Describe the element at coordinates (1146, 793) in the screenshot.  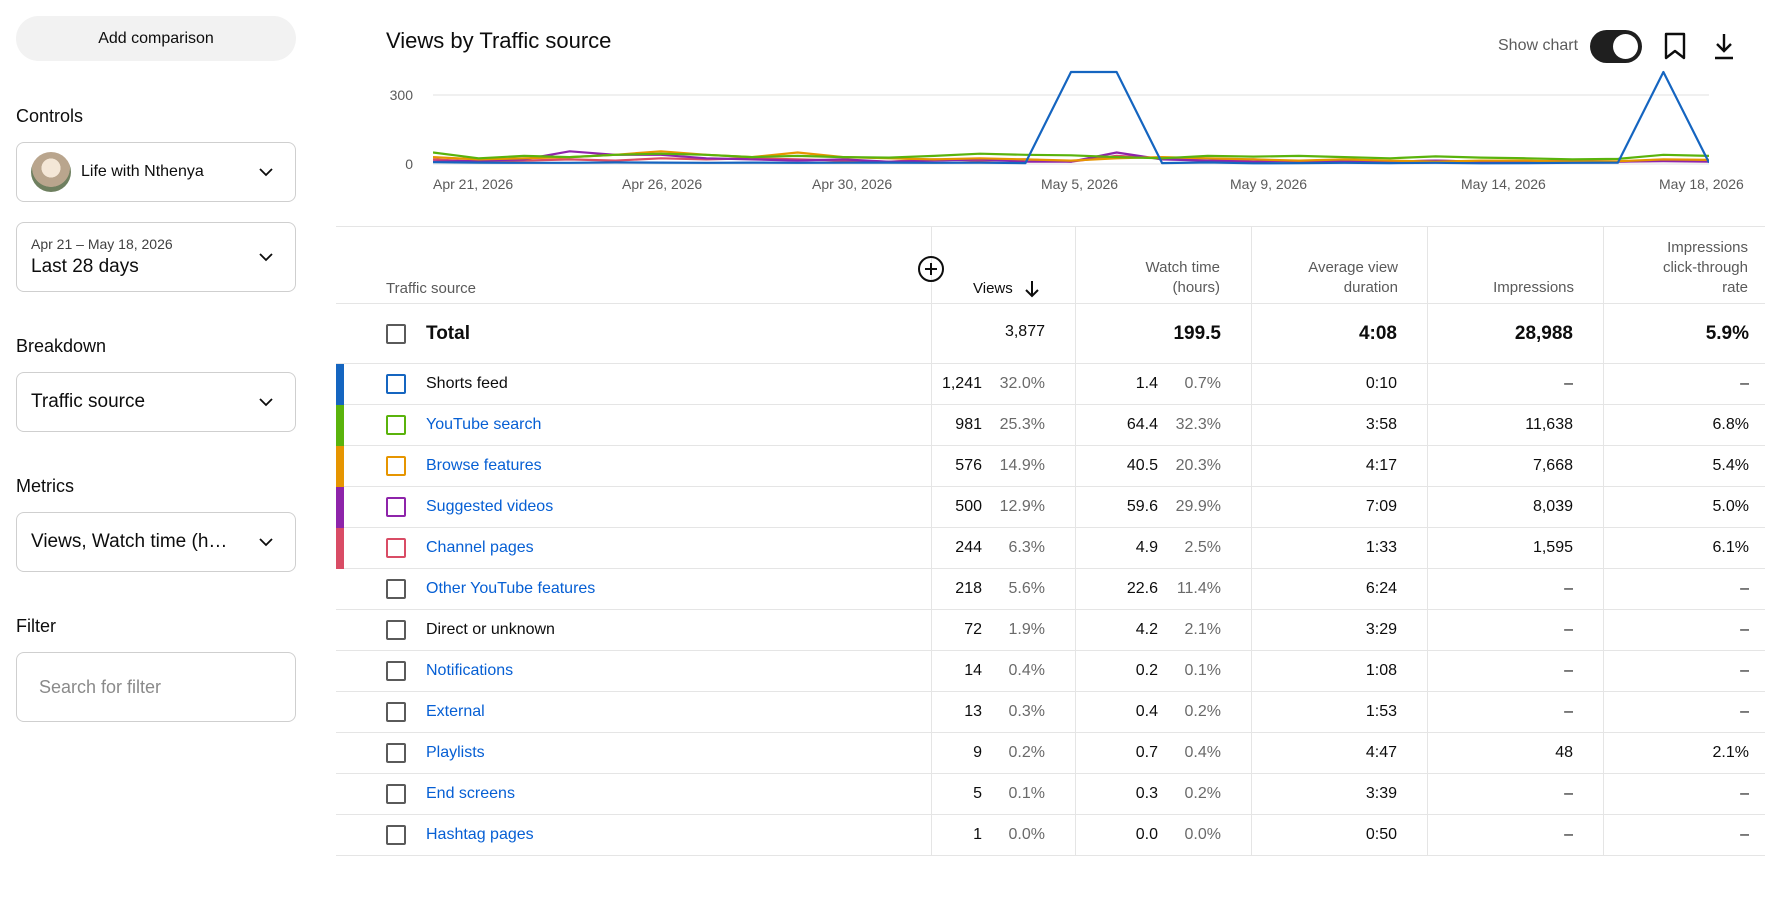
I see `watch-time-value: 0.3` at that location.